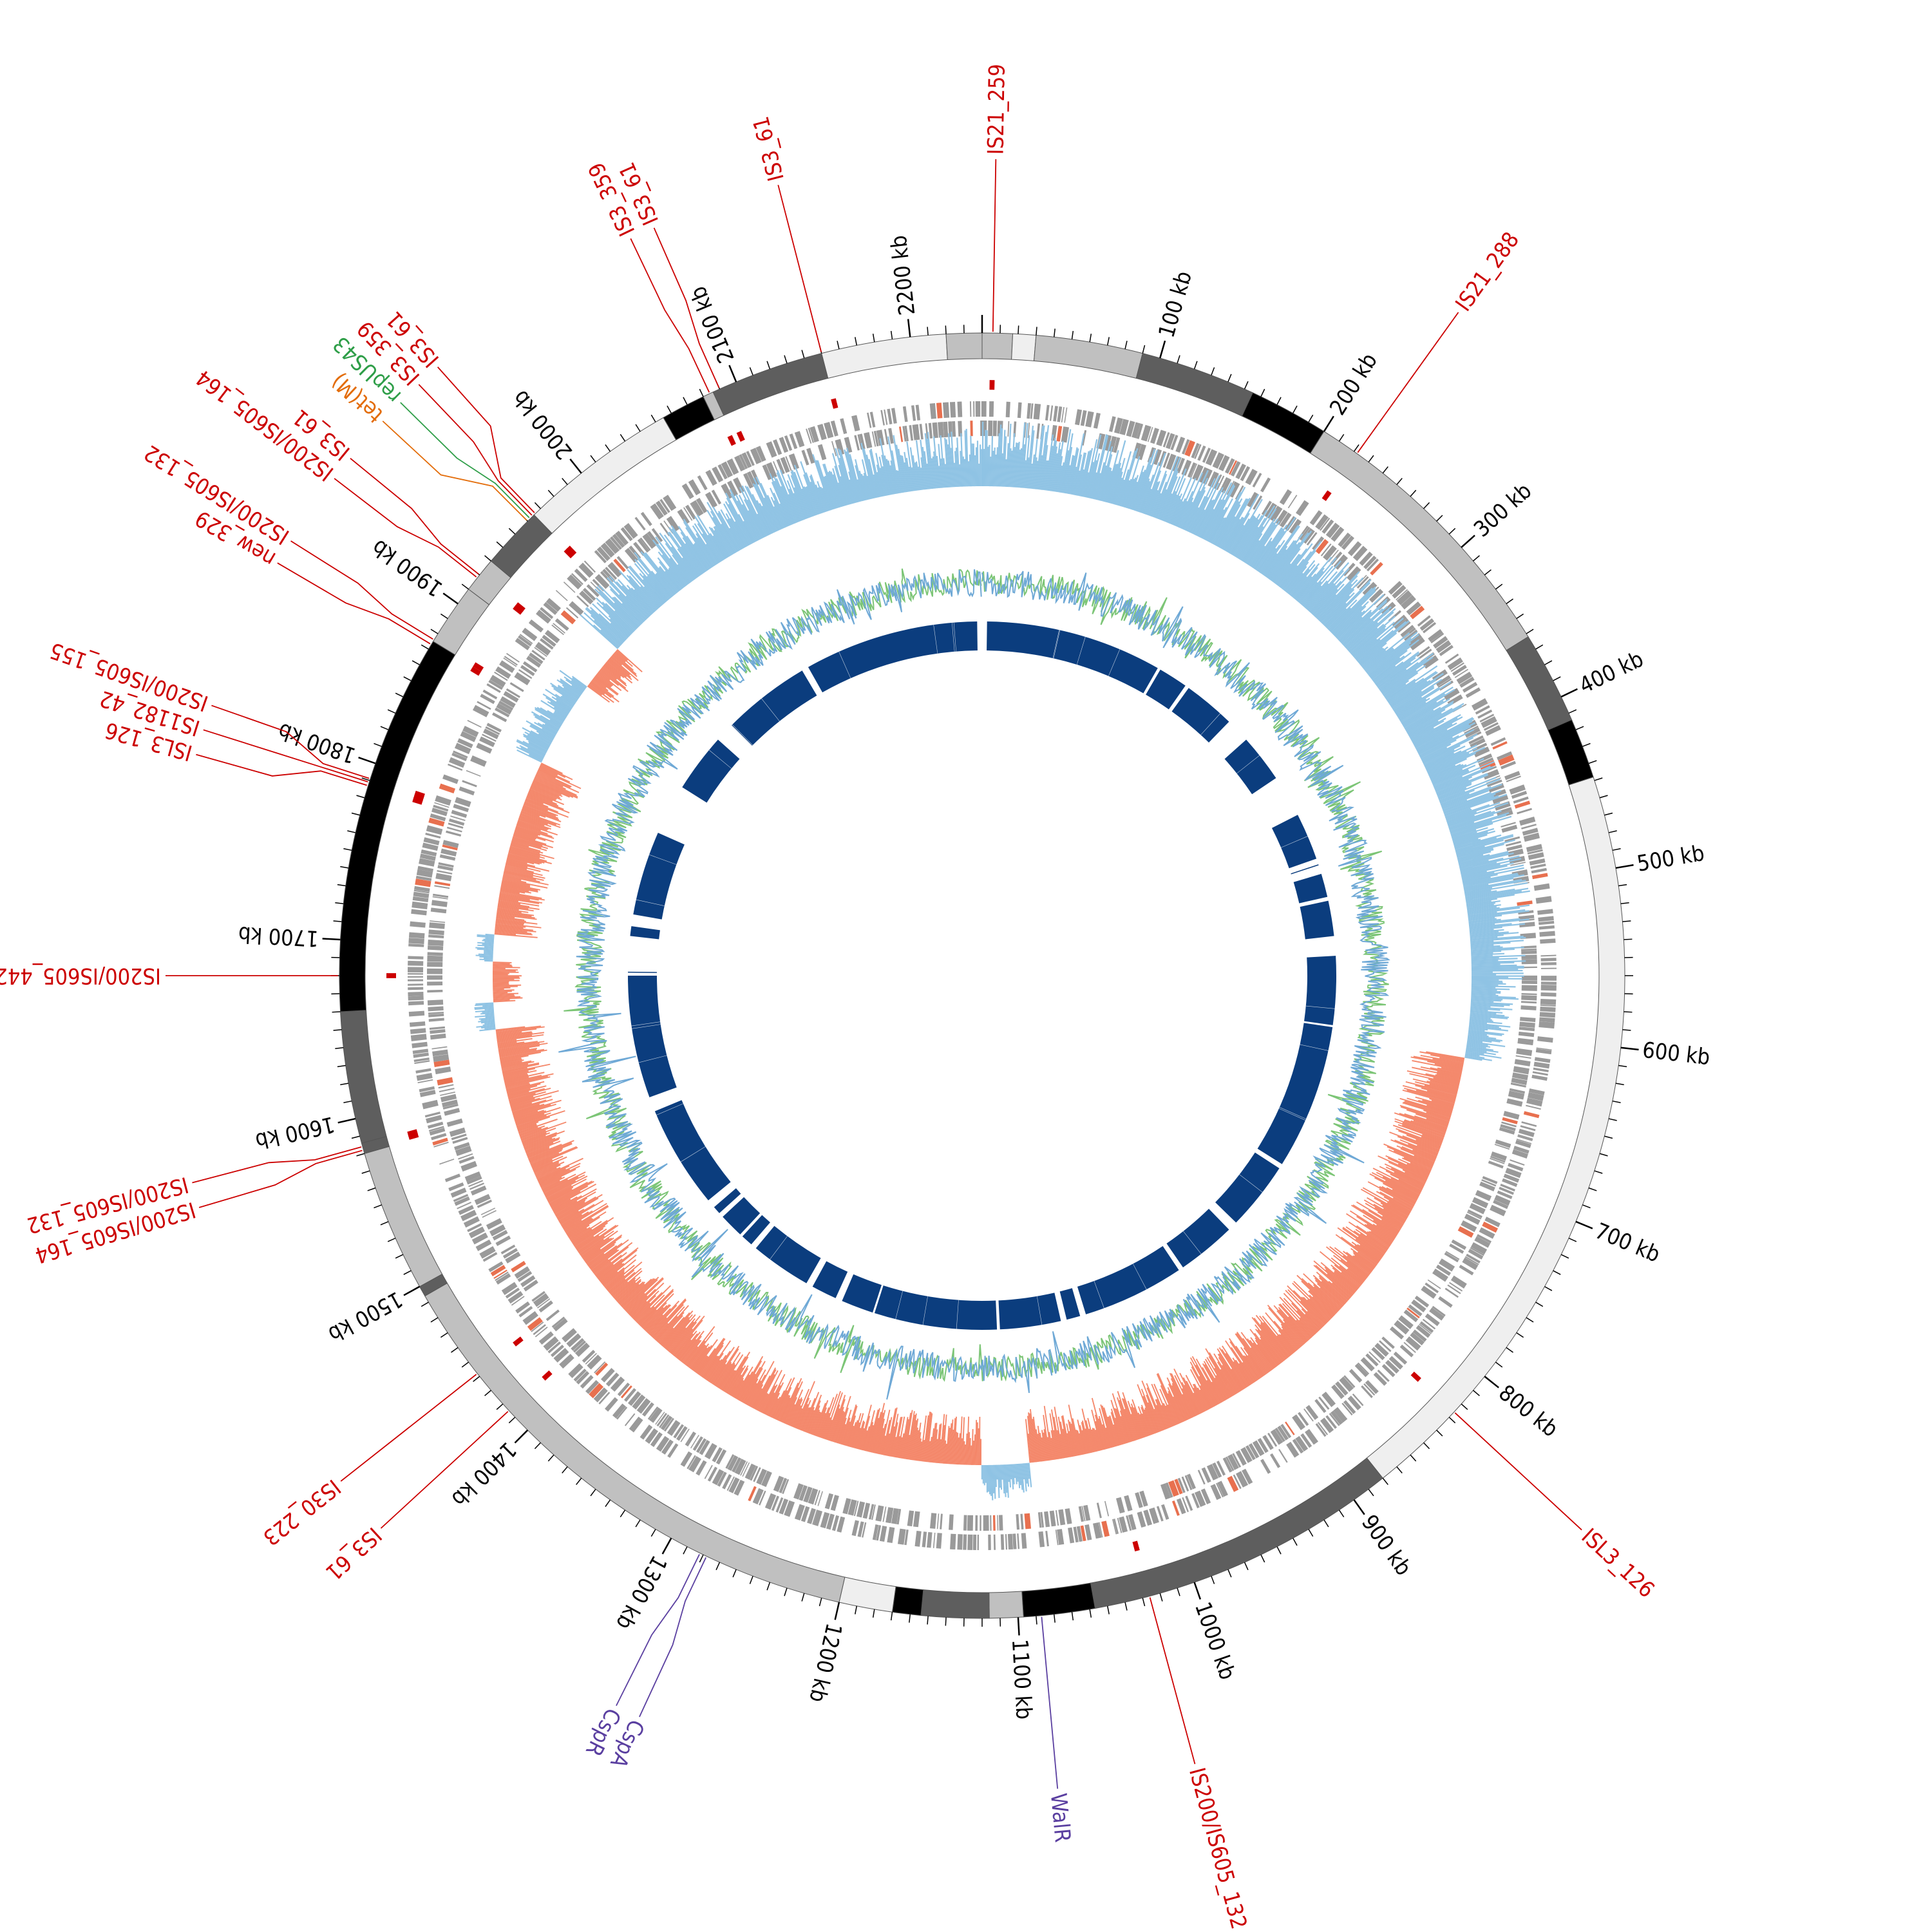  I want to click on contig-segment, so click(884, 356).